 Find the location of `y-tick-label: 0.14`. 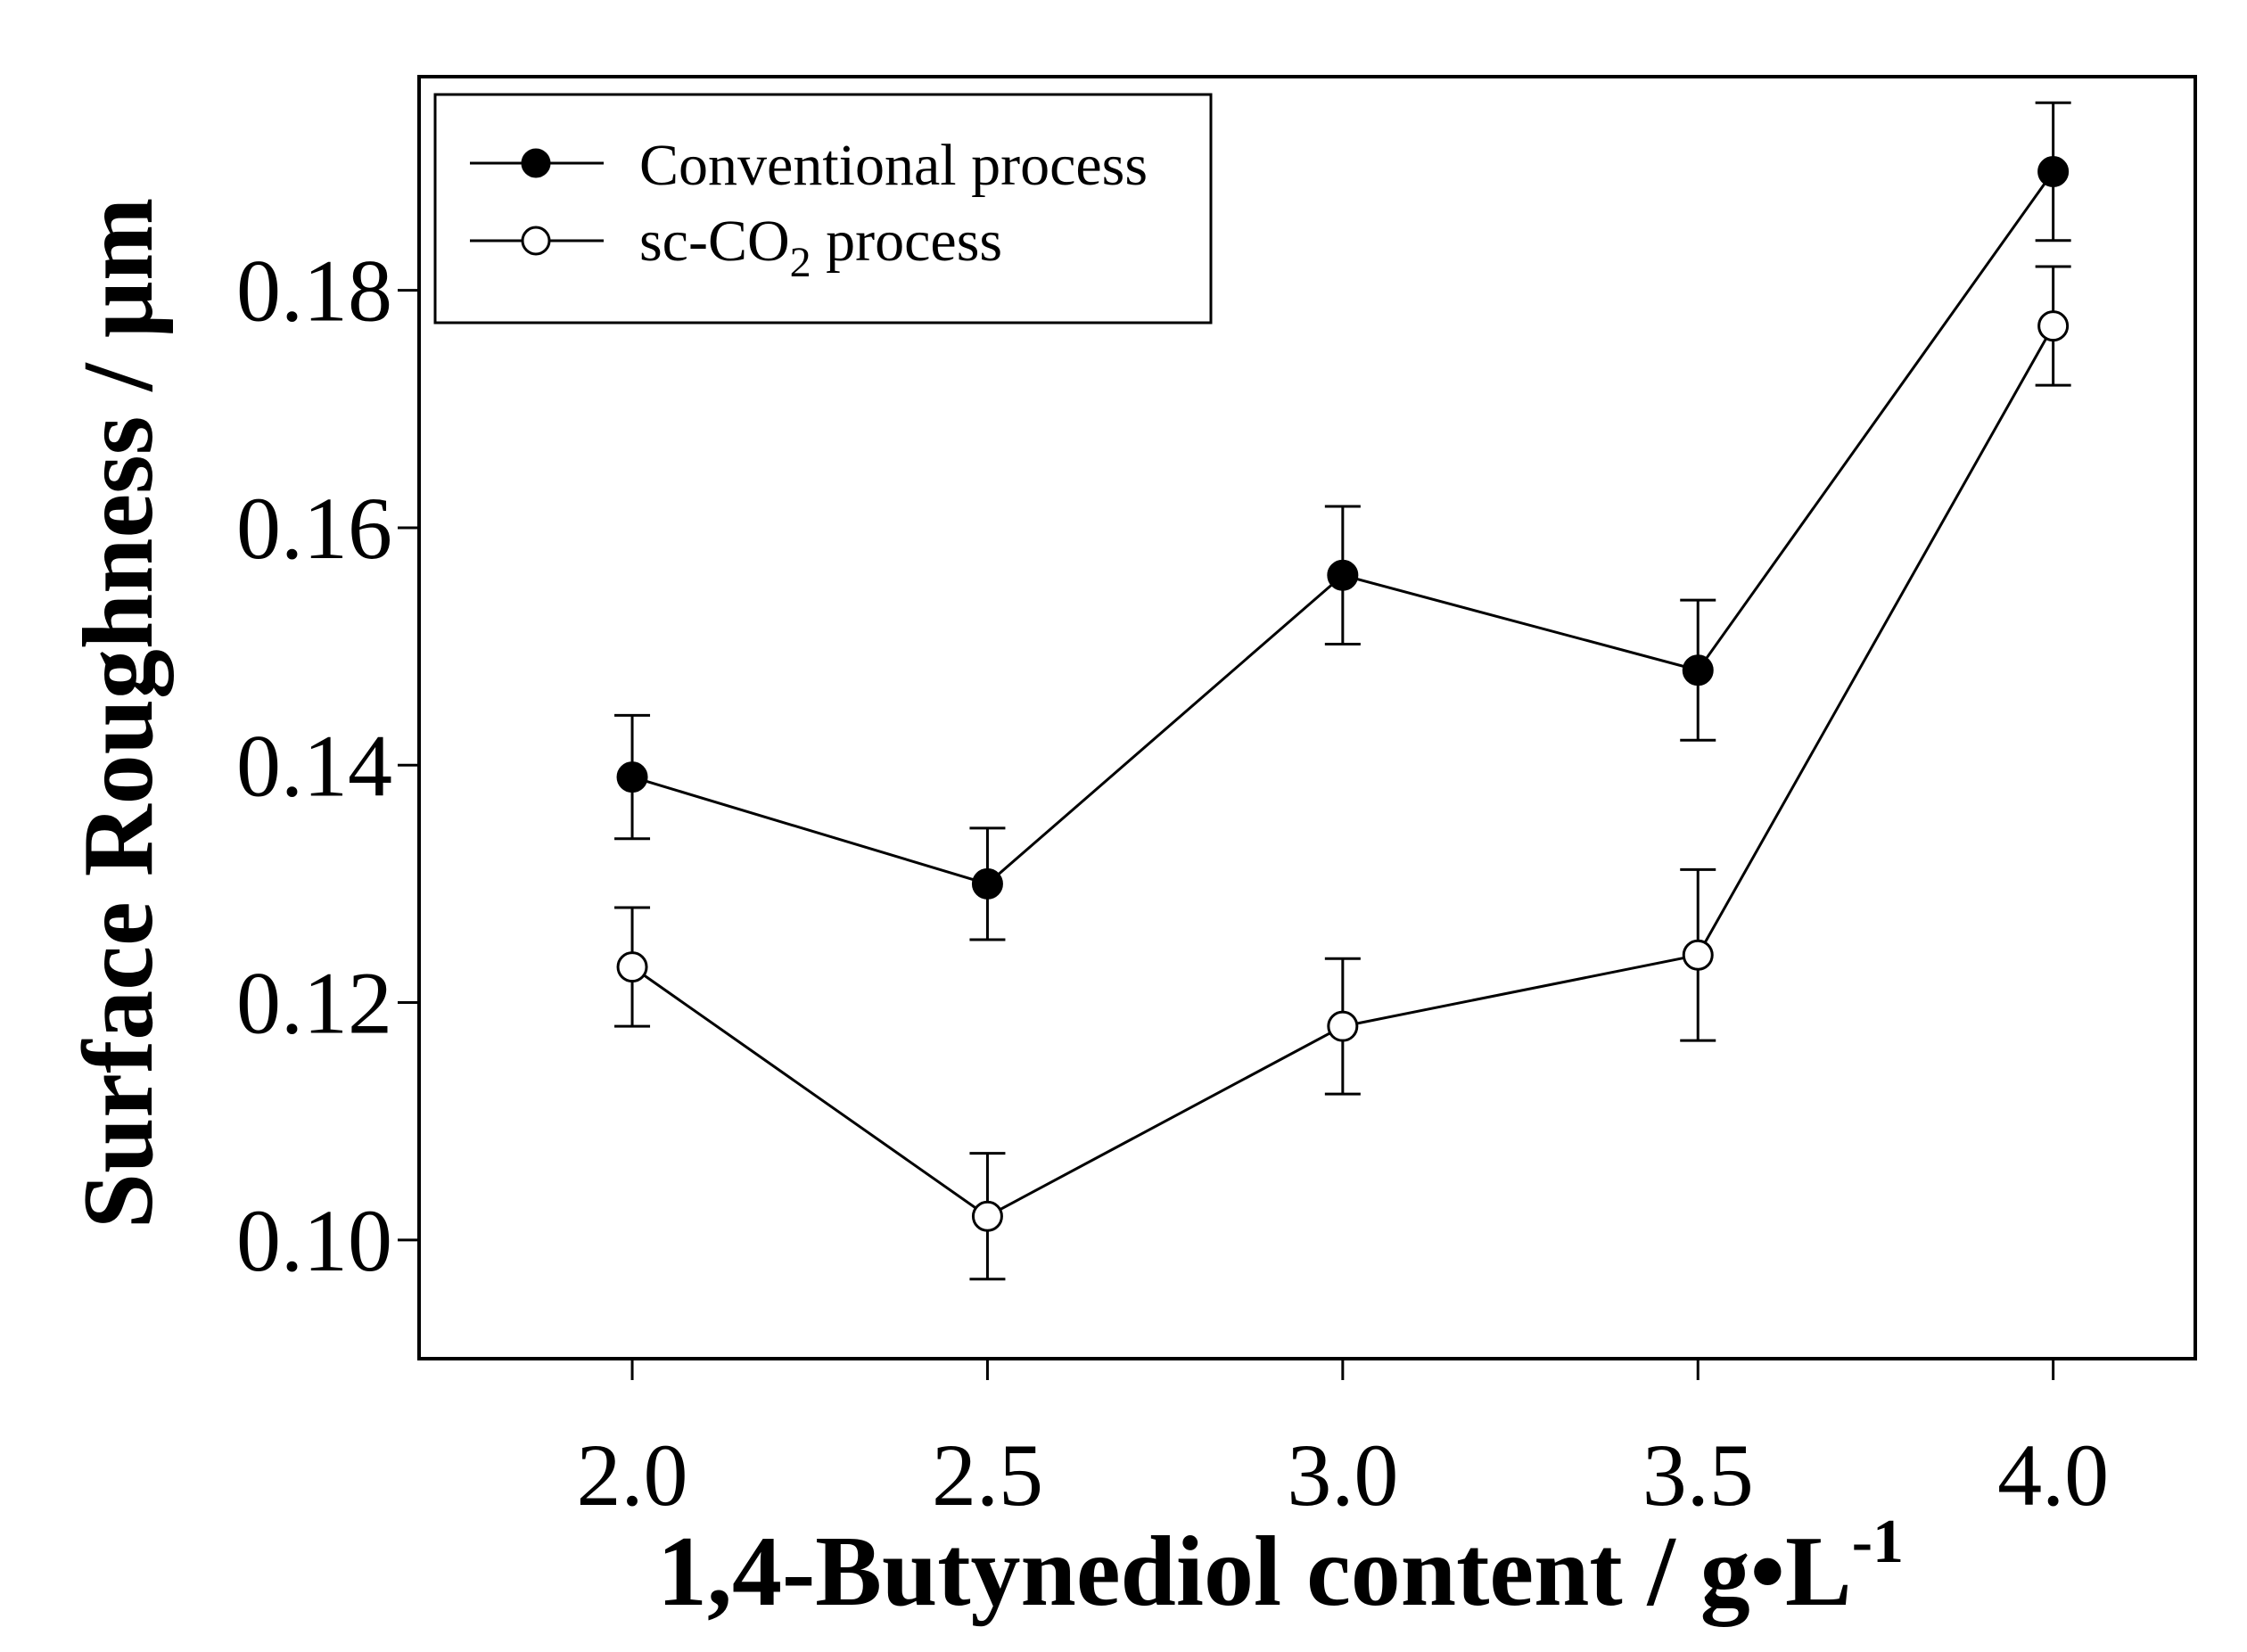

y-tick-label: 0.14 is located at coordinates (314, 765).